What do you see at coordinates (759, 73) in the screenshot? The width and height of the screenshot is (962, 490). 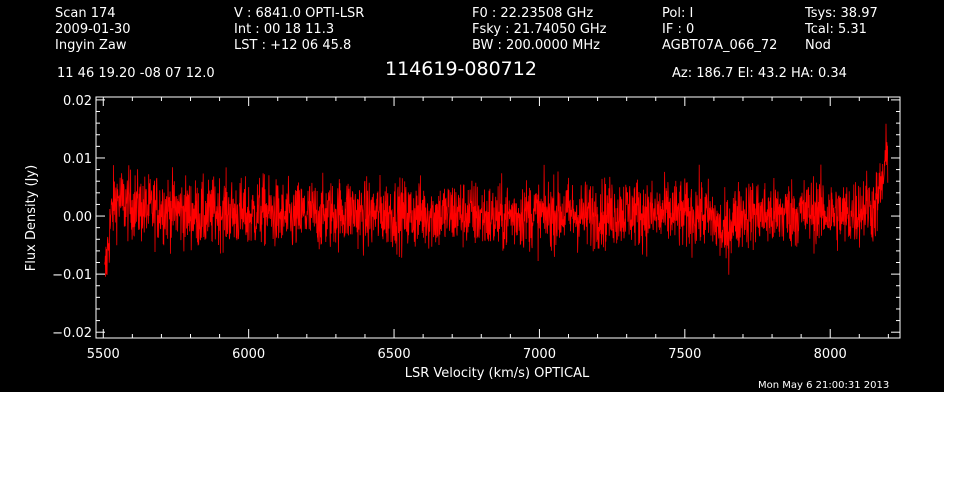 I see `az-el-ha: Az: 186.7 El: 43.2 HA: 0.34` at bounding box center [759, 73].